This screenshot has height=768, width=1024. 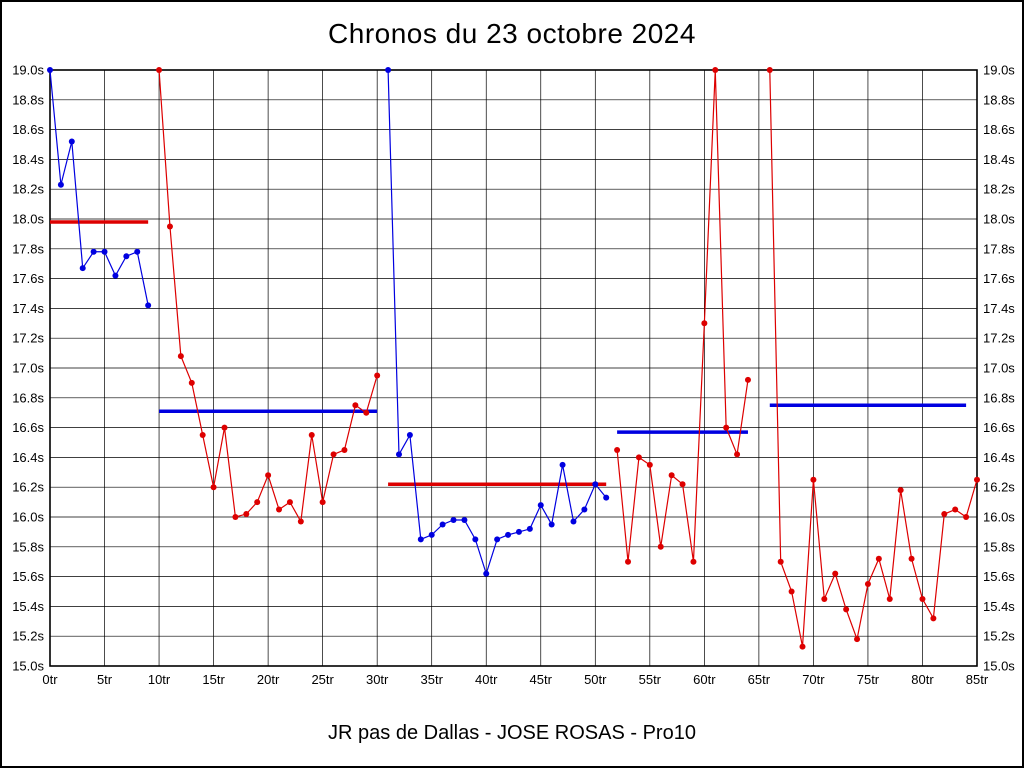 What do you see at coordinates (28, 457) in the screenshot?
I see `y-tick-label-left: 16.4s` at bounding box center [28, 457].